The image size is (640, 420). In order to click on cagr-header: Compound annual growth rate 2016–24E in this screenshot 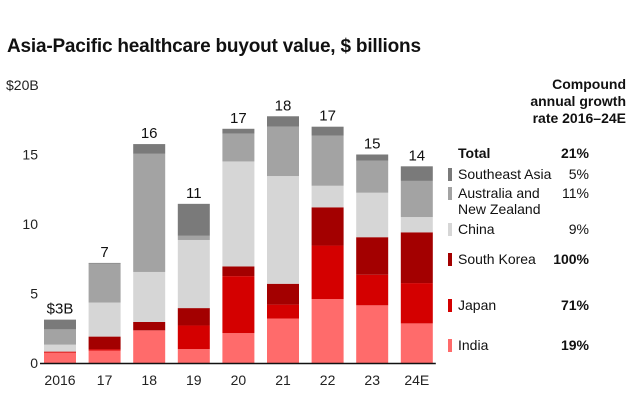, I will do `click(571, 101)`.